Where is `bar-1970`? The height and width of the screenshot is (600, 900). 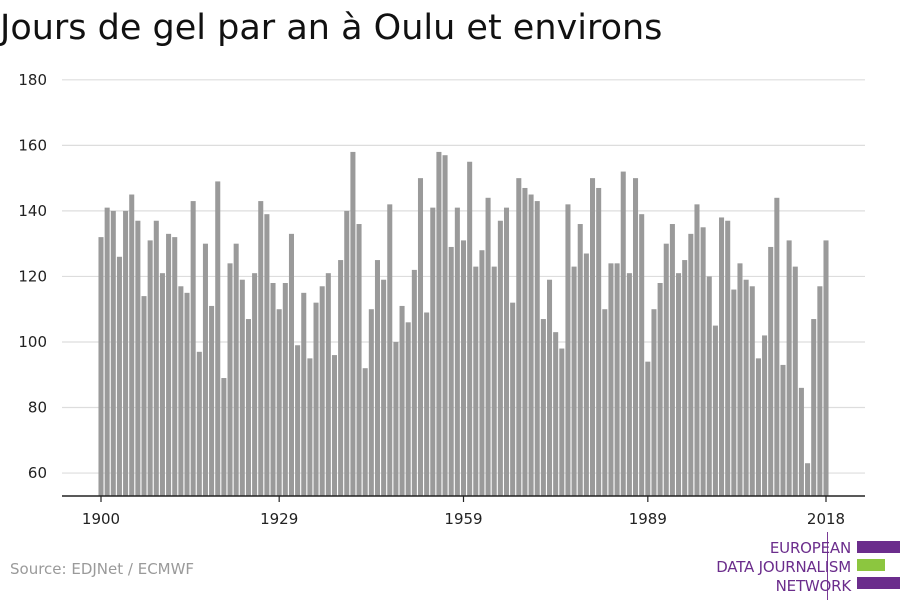 bar-1970 is located at coordinates (531, 345).